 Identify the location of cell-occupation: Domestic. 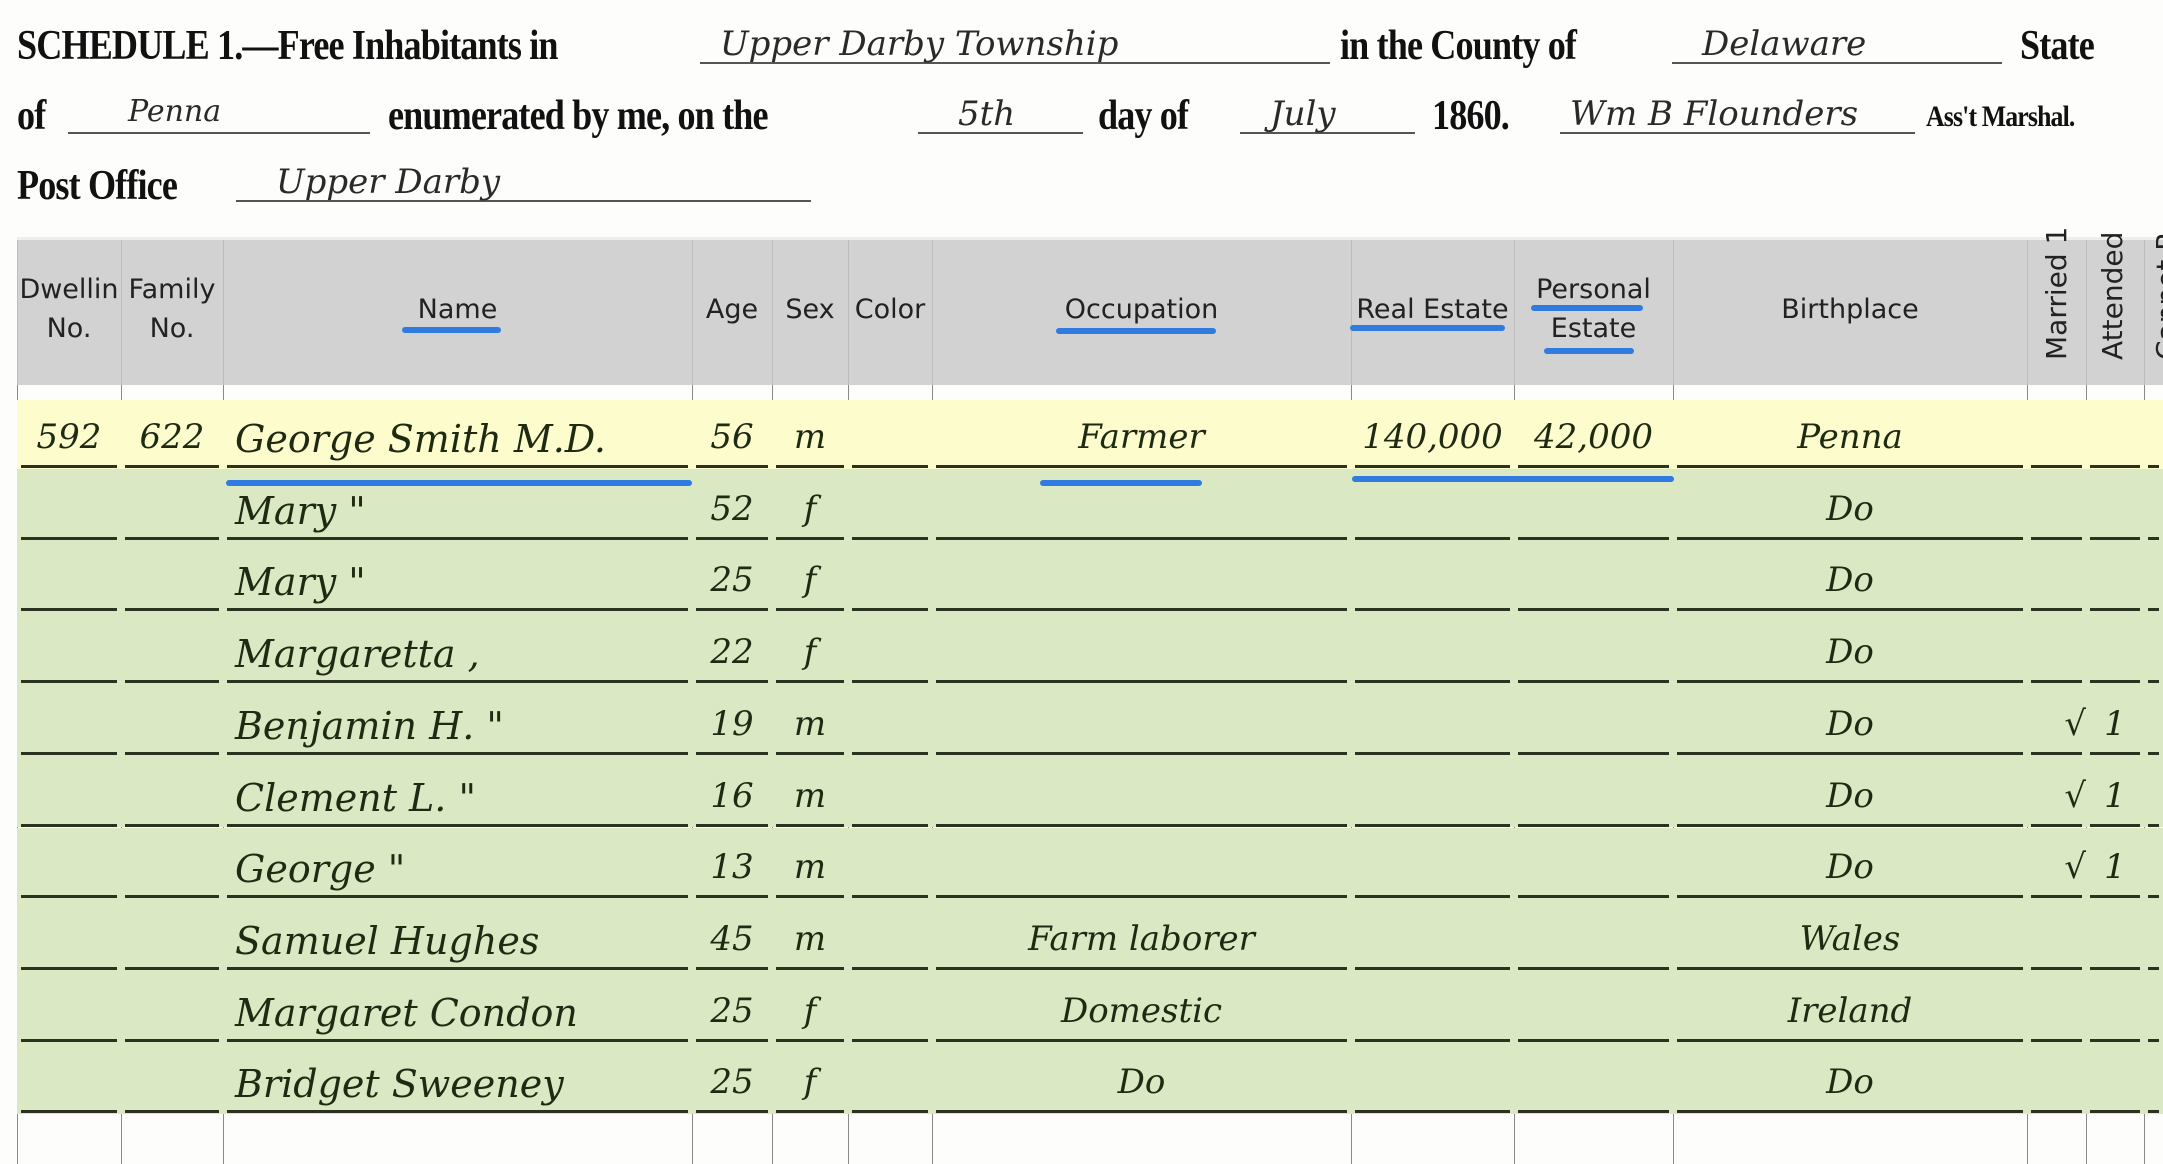
(1141, 1010).